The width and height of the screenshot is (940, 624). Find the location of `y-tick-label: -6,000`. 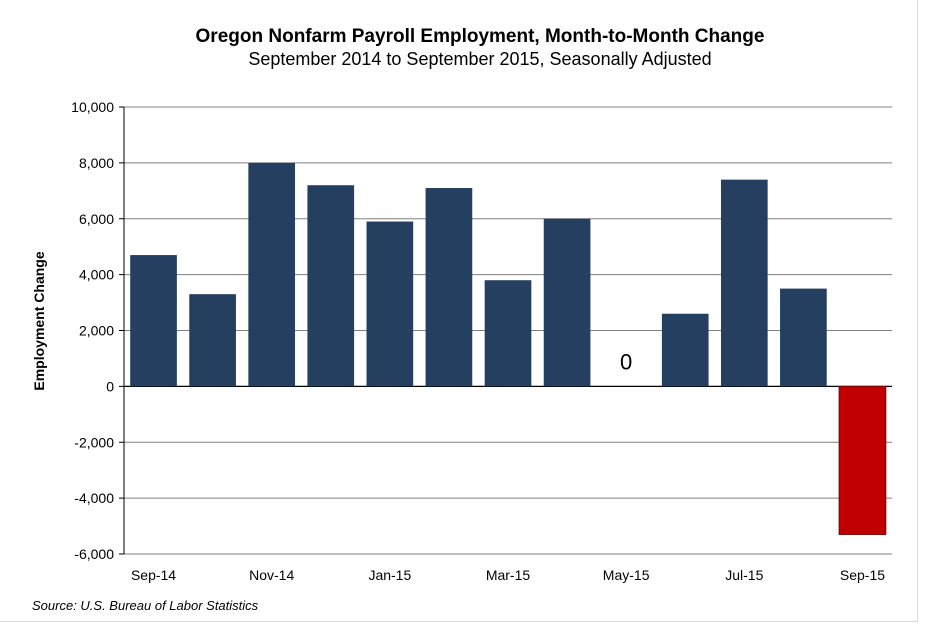

y-tick-label: -6,000 is located at coordinates (94, 554).